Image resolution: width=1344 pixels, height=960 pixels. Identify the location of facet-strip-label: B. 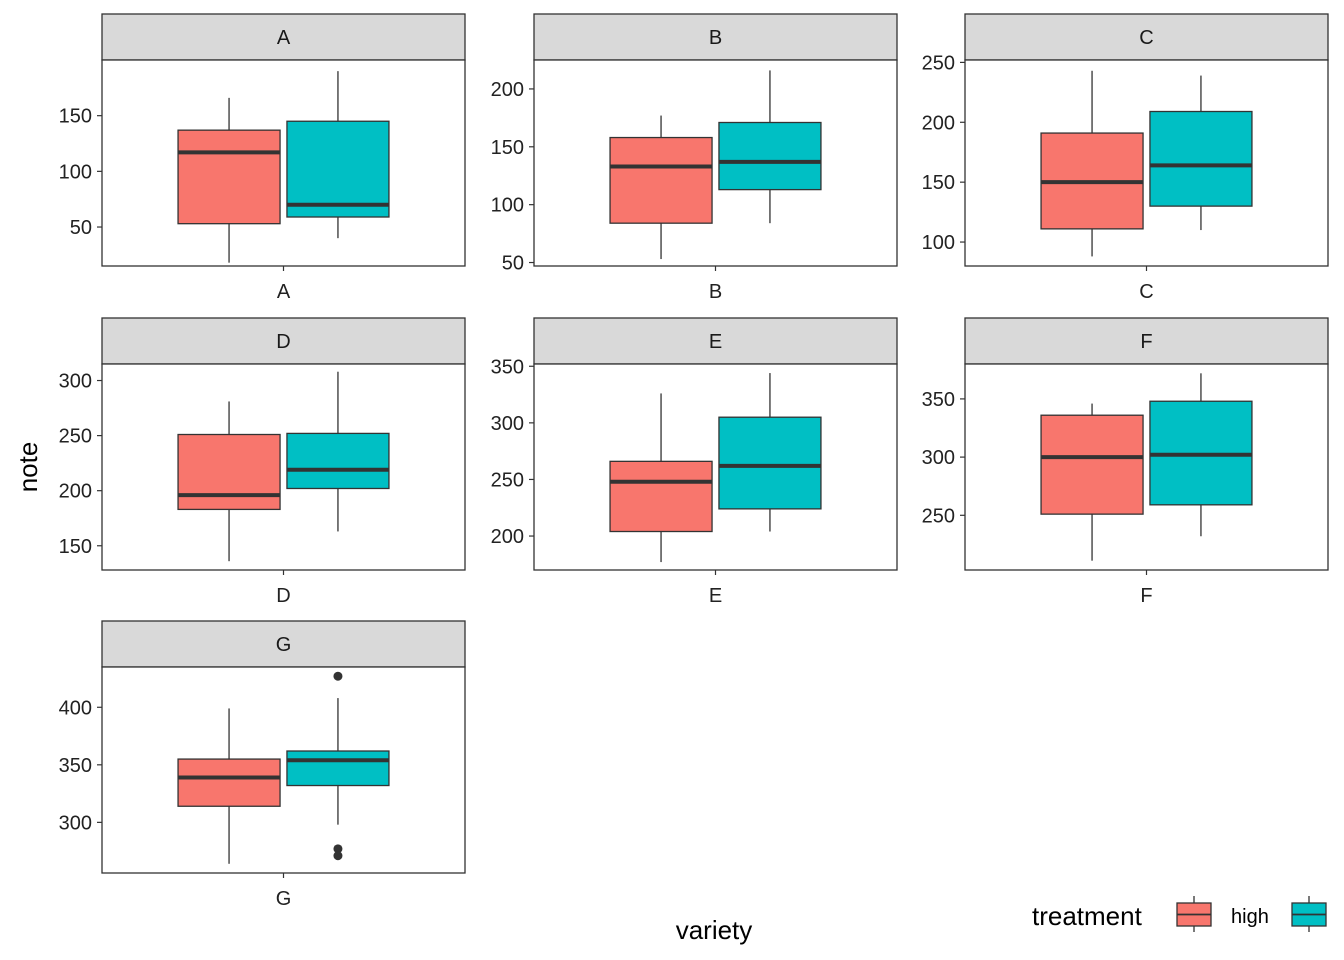
(715, 38).